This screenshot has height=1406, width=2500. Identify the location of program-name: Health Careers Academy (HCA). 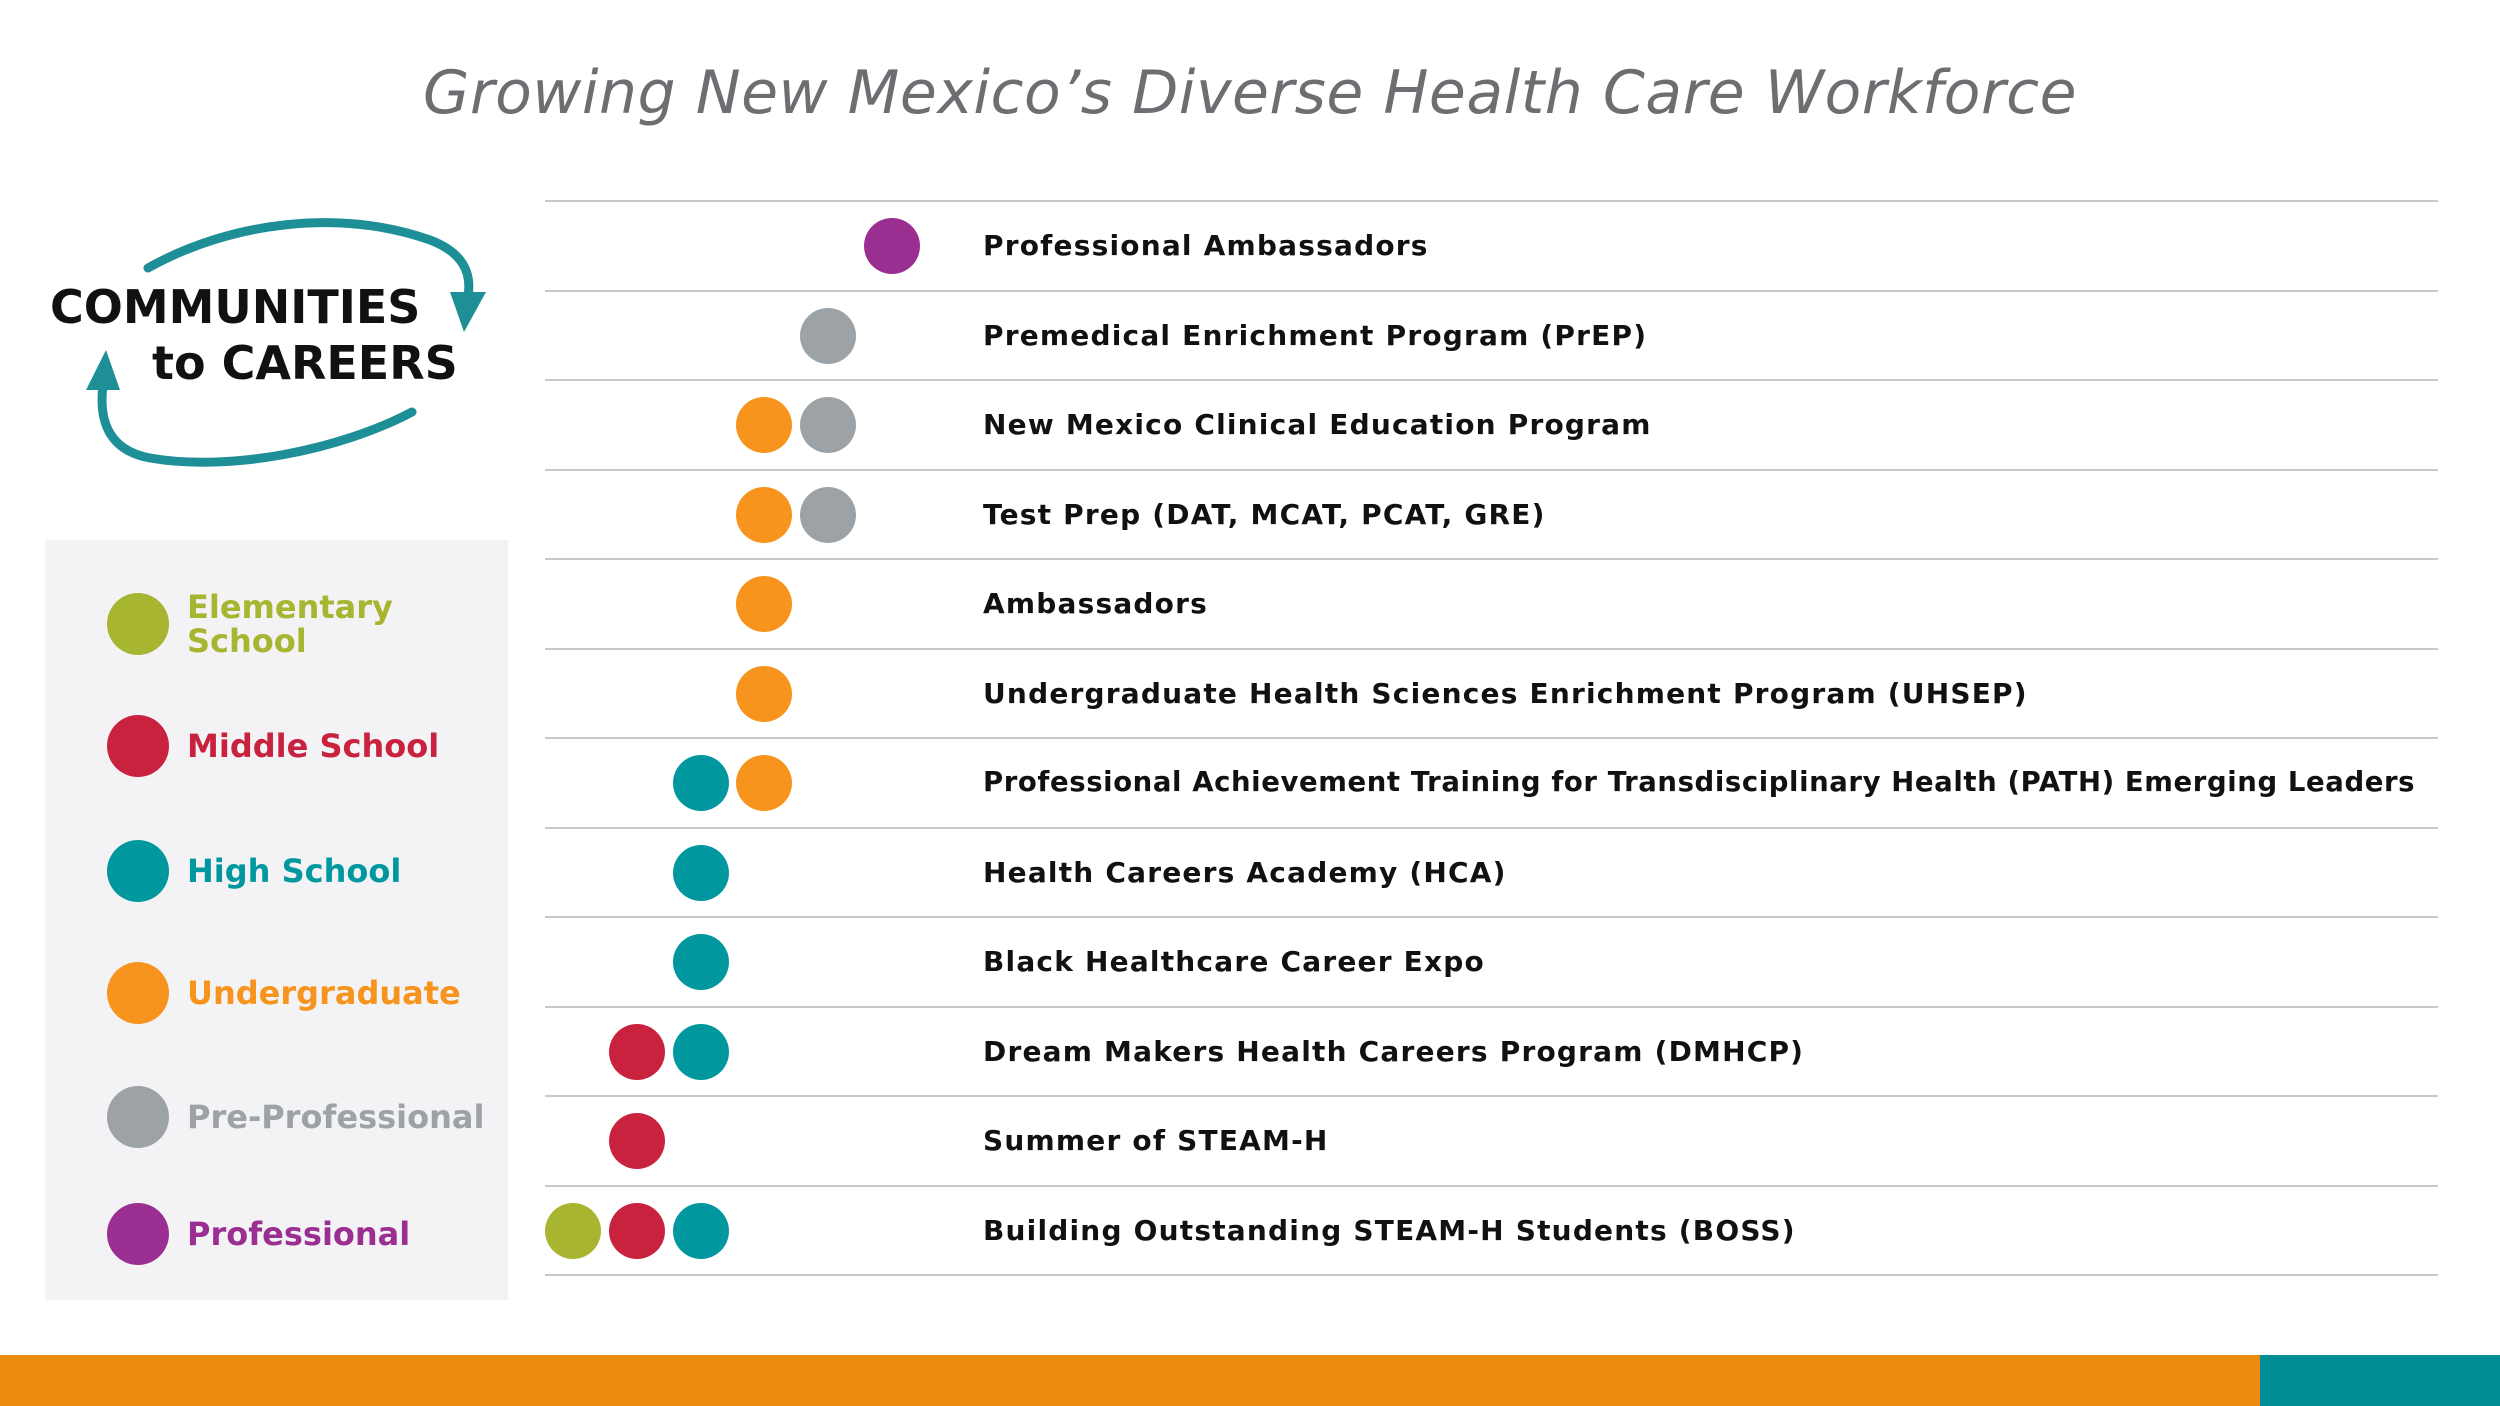
(1245, 872).